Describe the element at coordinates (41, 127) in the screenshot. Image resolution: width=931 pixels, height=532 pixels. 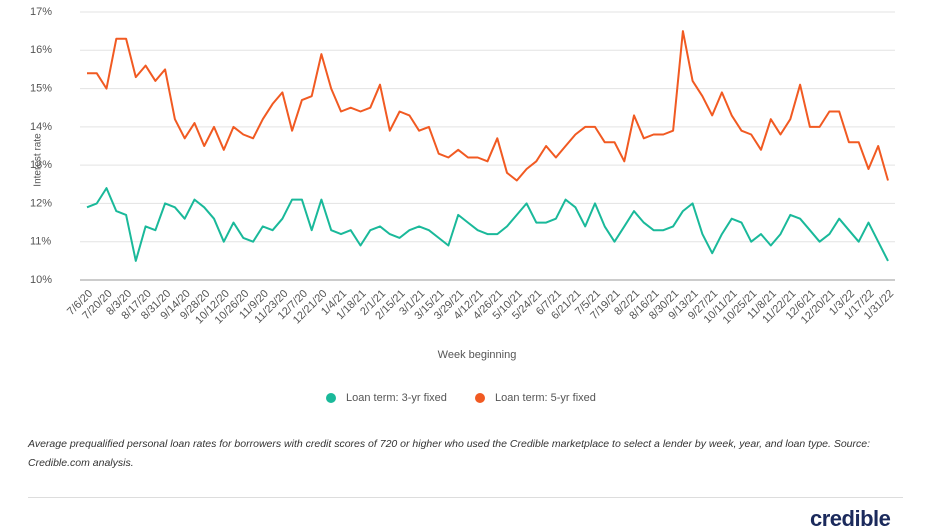
I see `y-tick-label: 14%` at that location.